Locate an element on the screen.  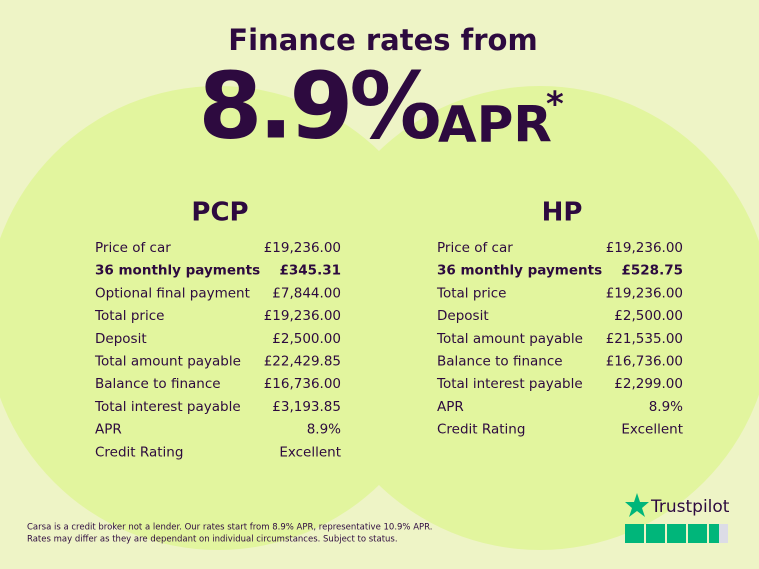
table-title: HP is located at coordinates (562, 213).